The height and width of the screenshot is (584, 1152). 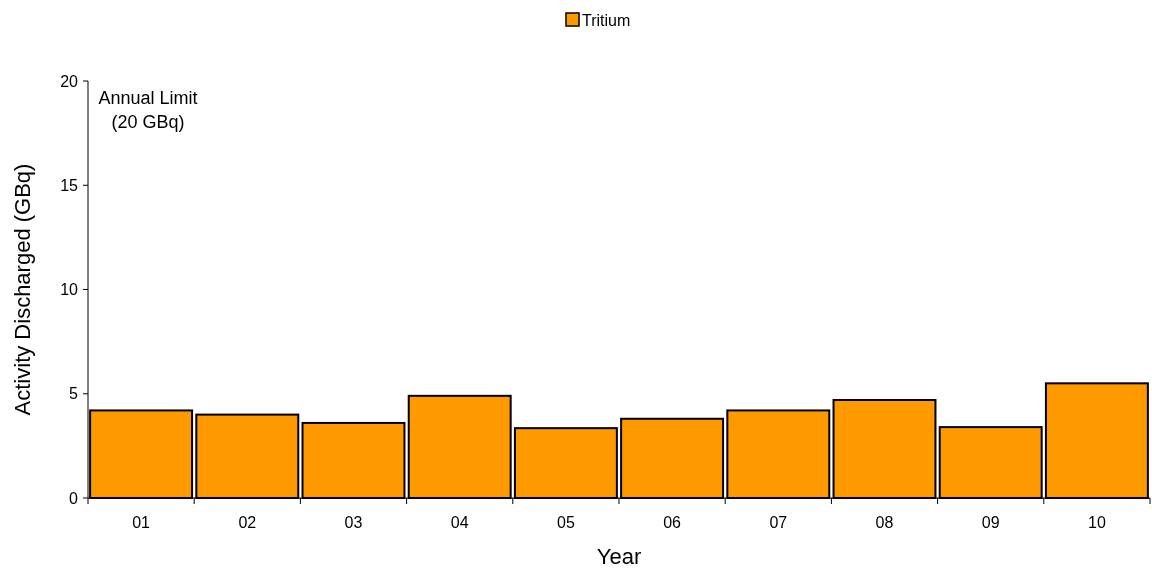 I want to click on y-tick-label: 10, so click(x=69, y=290).